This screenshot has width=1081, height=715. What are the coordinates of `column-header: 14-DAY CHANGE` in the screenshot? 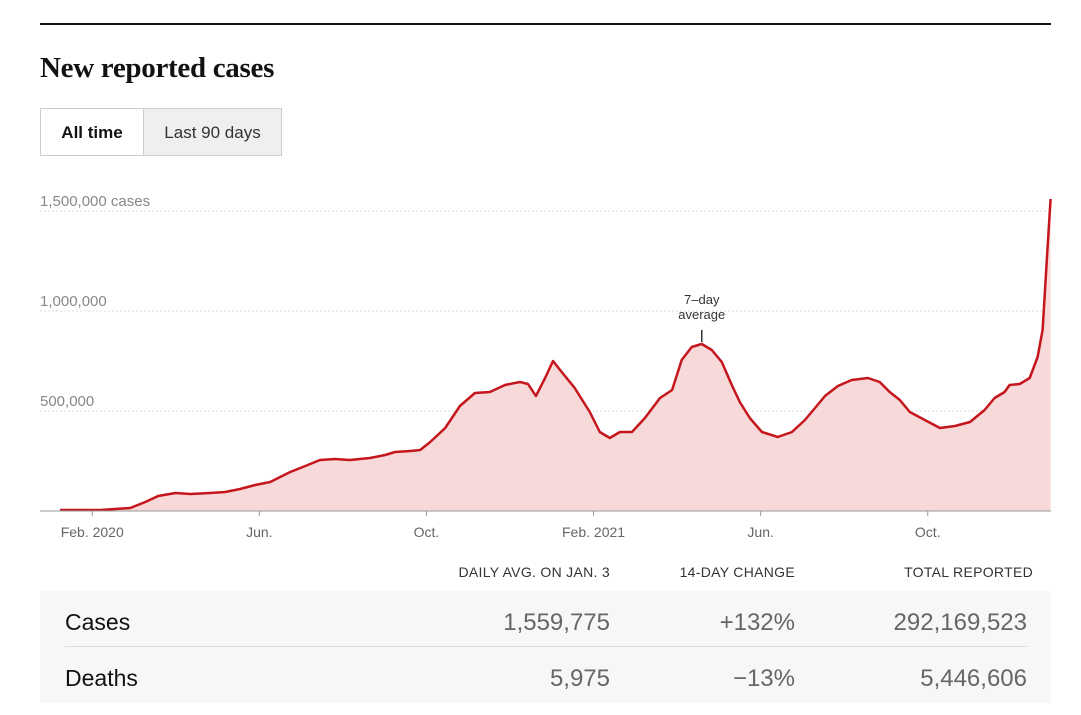 It's located at (737, 572).